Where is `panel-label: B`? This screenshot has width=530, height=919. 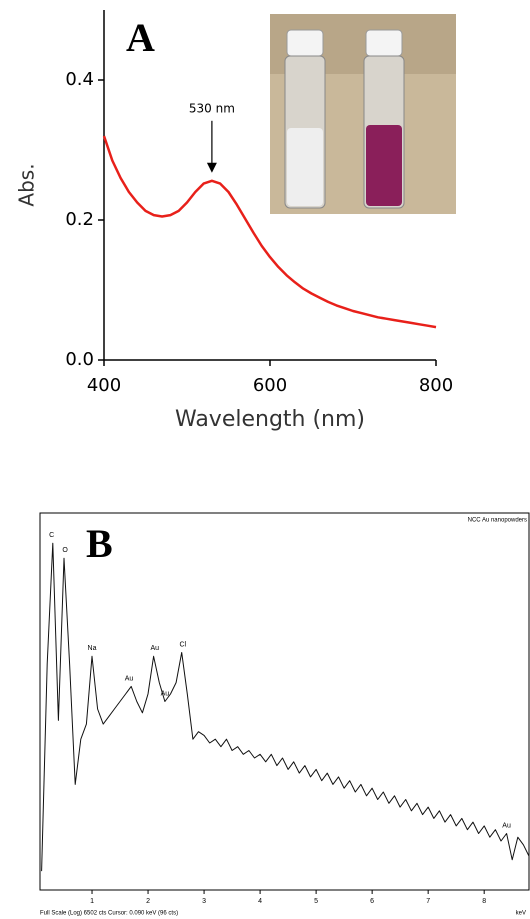 panel-label: B is located at coordinates (99, 543).